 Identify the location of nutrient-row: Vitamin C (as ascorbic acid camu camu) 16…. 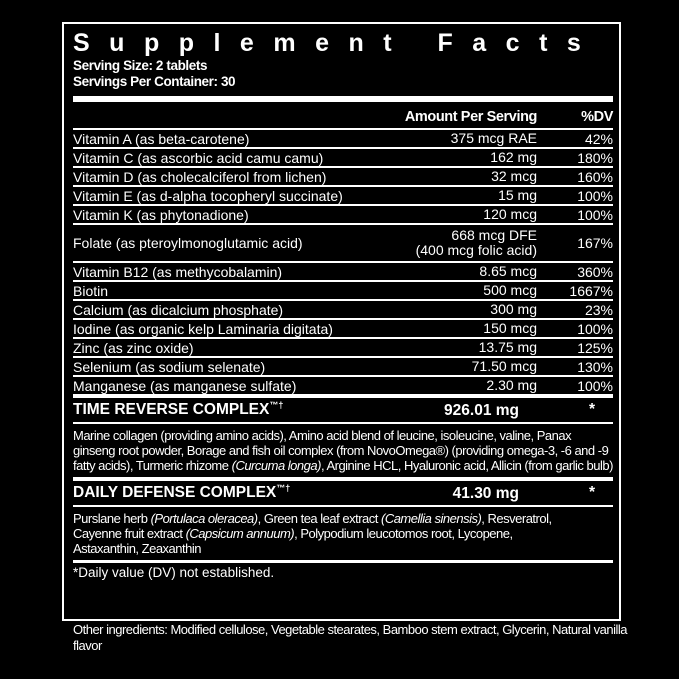
(343, 156).